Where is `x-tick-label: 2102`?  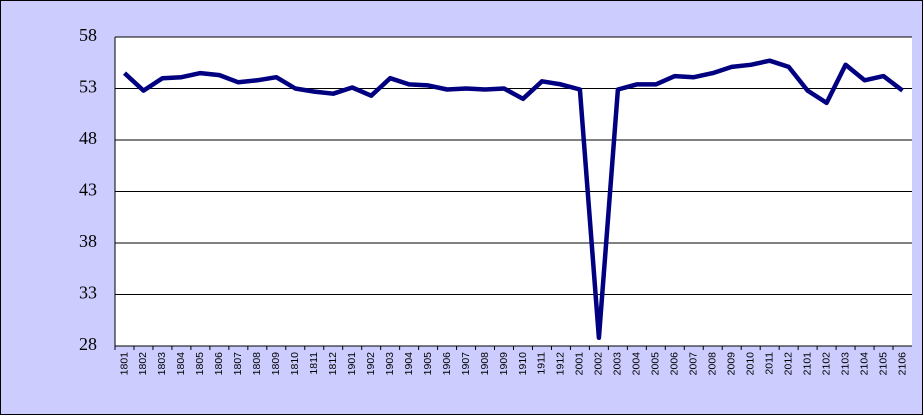
x-tick-label: 2102 is located at coordinates (826, 364).